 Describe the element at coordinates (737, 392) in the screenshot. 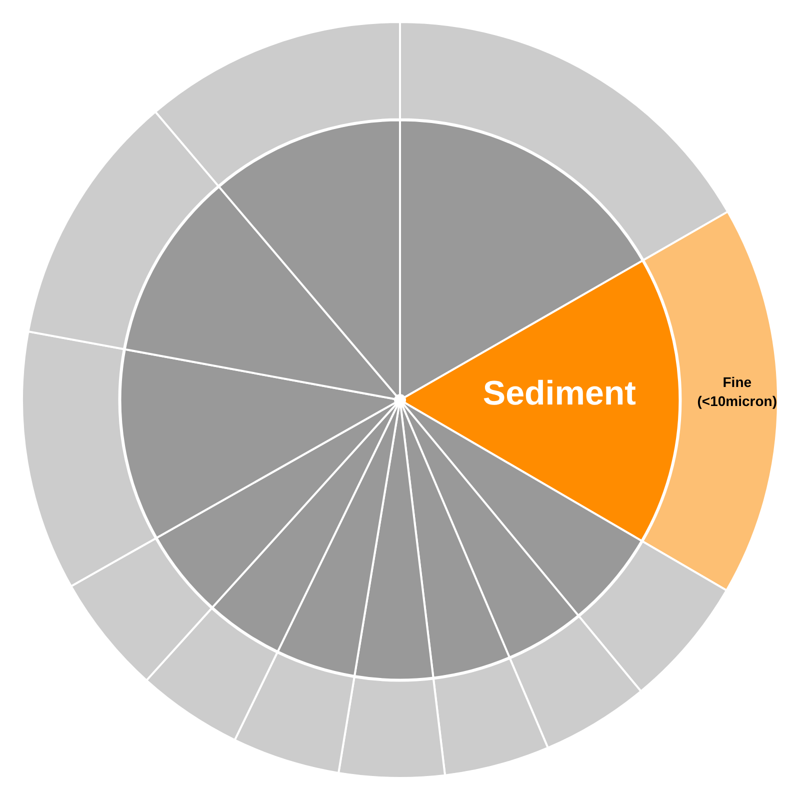

I see `data-label: Fine (<10micron)` at that location.